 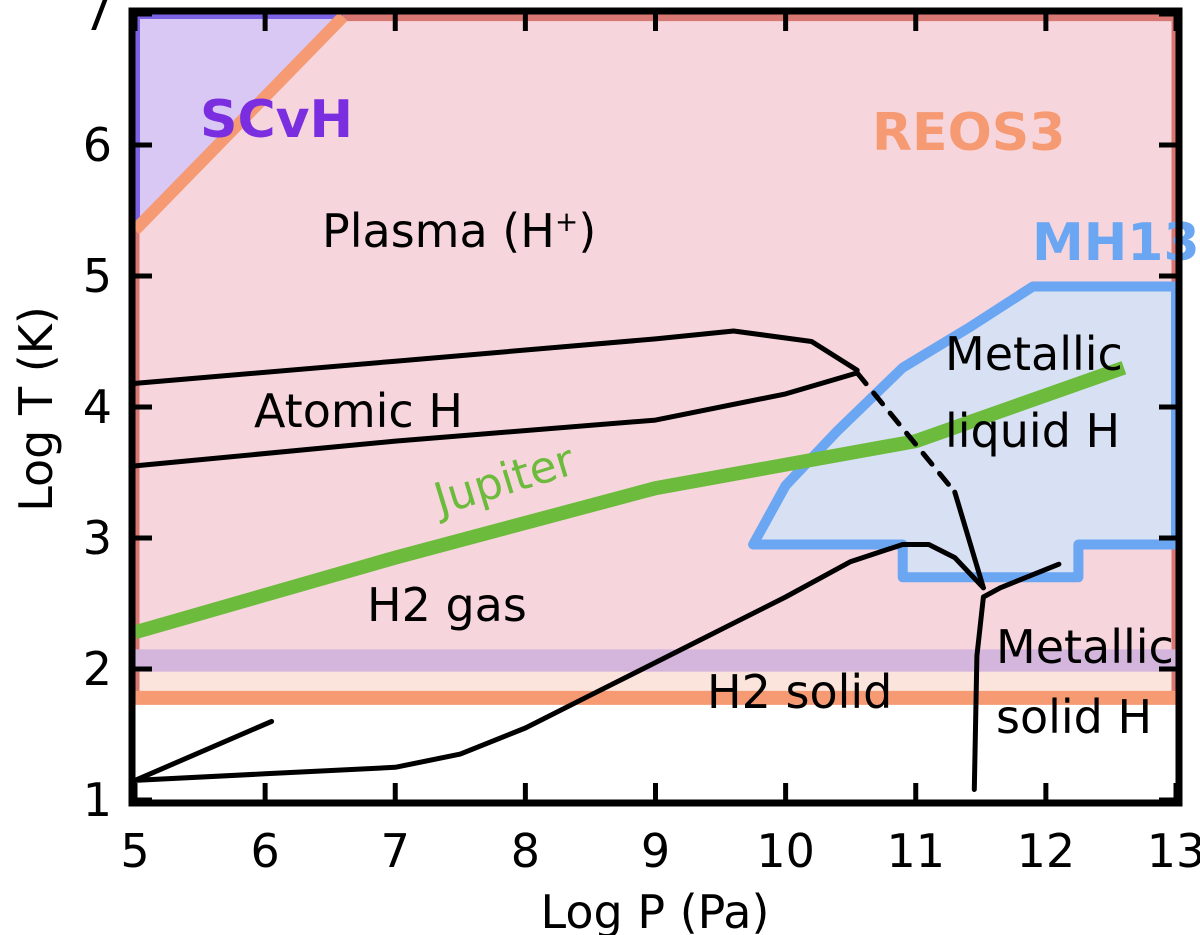 I want to click on y-tick-label-4: 4, so click(x=97, y=407).